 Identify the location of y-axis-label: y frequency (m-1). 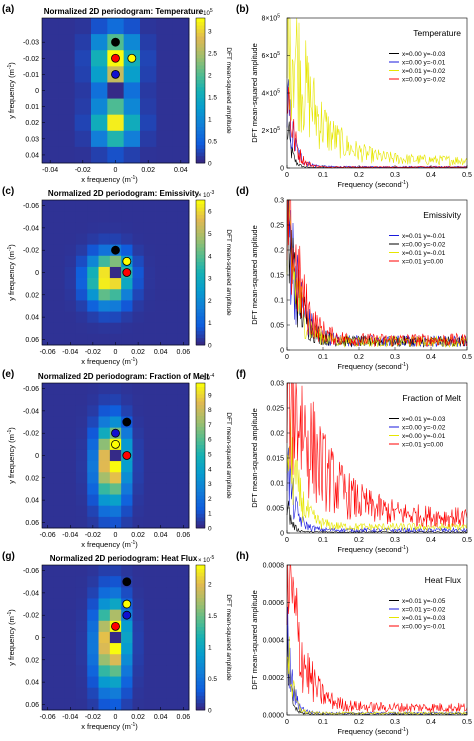
(11, 272).